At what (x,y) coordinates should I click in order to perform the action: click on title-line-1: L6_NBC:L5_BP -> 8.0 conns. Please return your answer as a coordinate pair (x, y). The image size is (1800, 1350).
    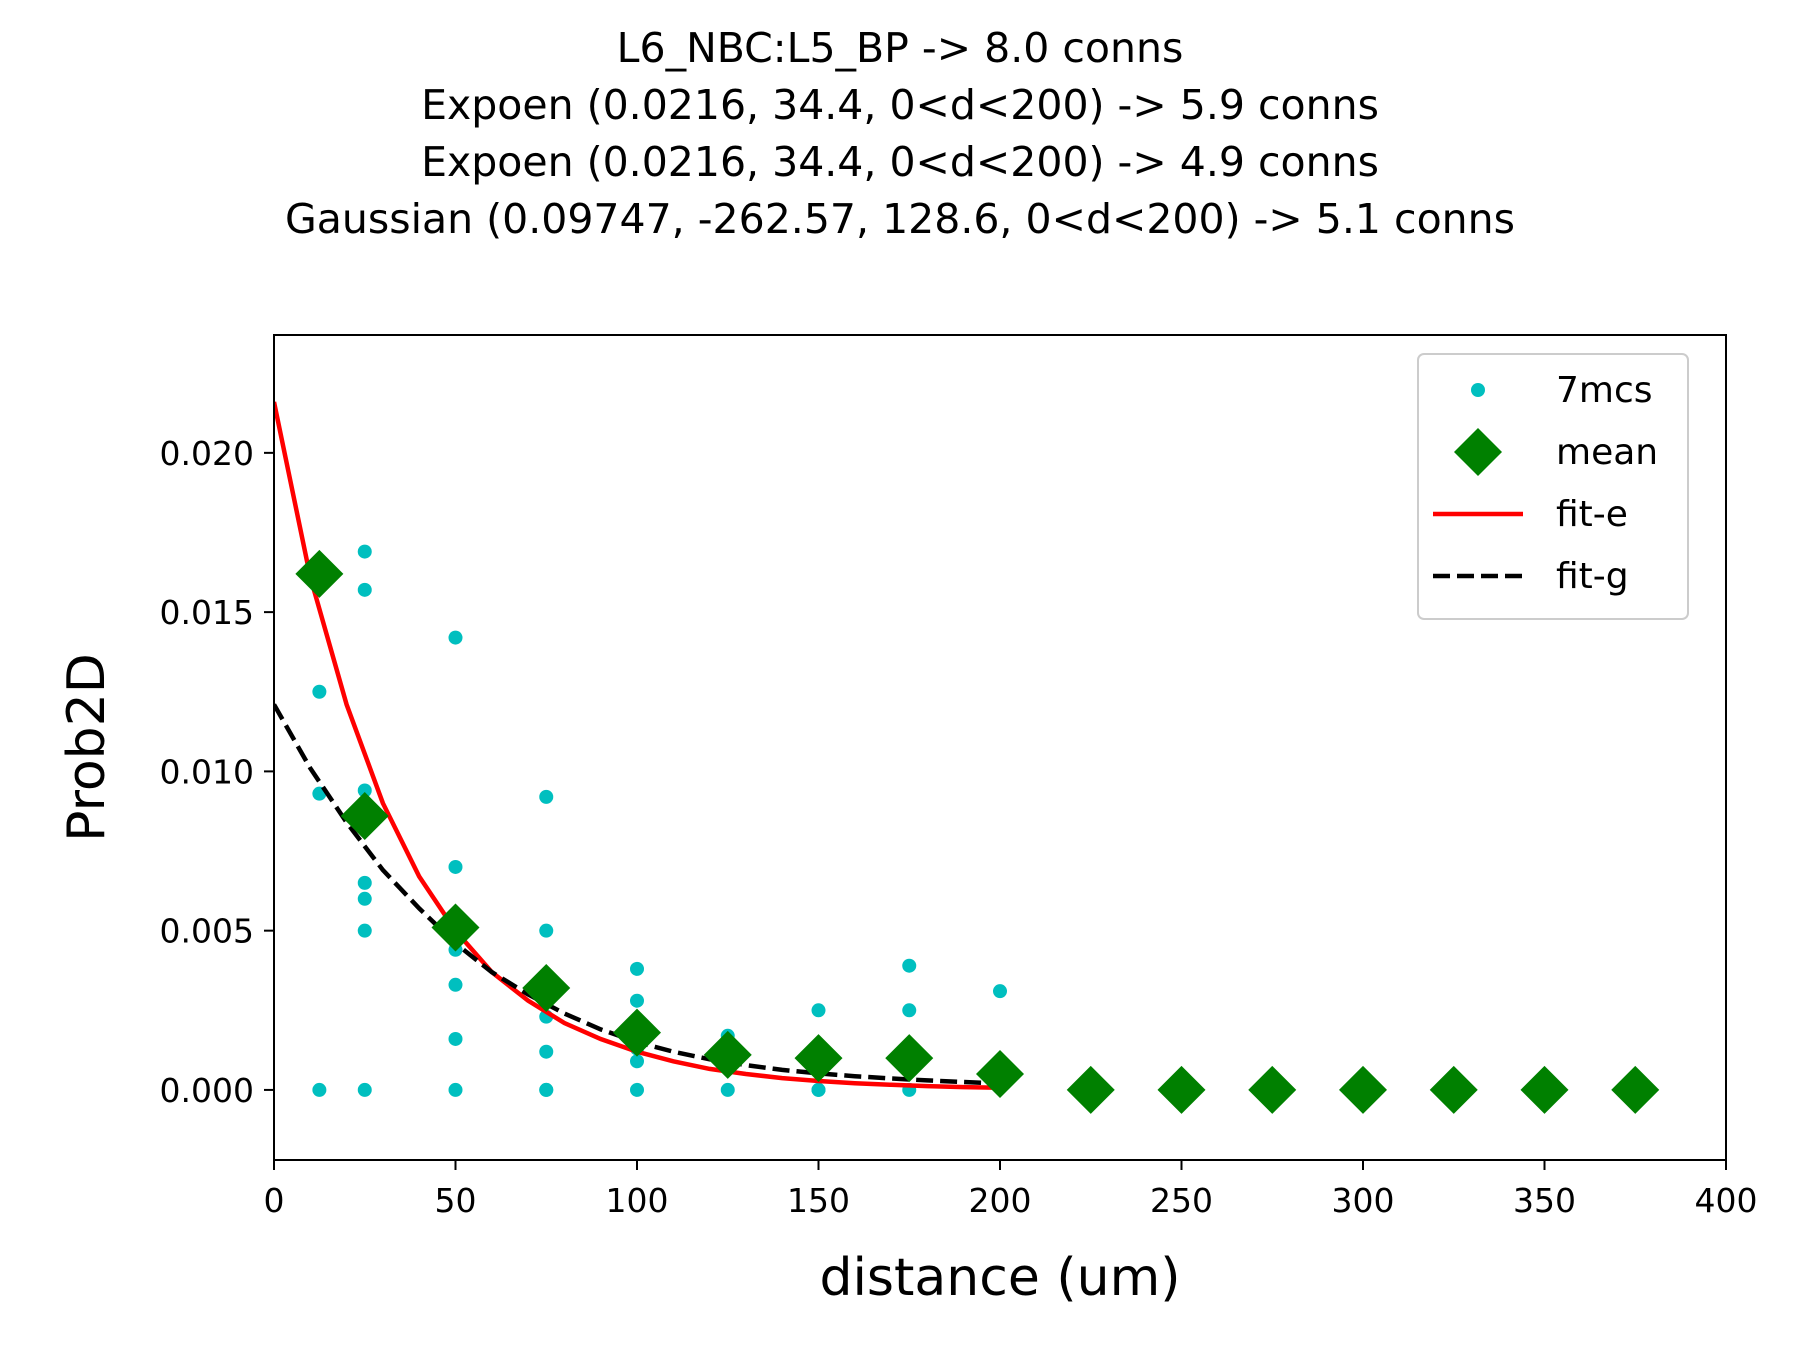
    Looking at the image, I should click on (900, 48).